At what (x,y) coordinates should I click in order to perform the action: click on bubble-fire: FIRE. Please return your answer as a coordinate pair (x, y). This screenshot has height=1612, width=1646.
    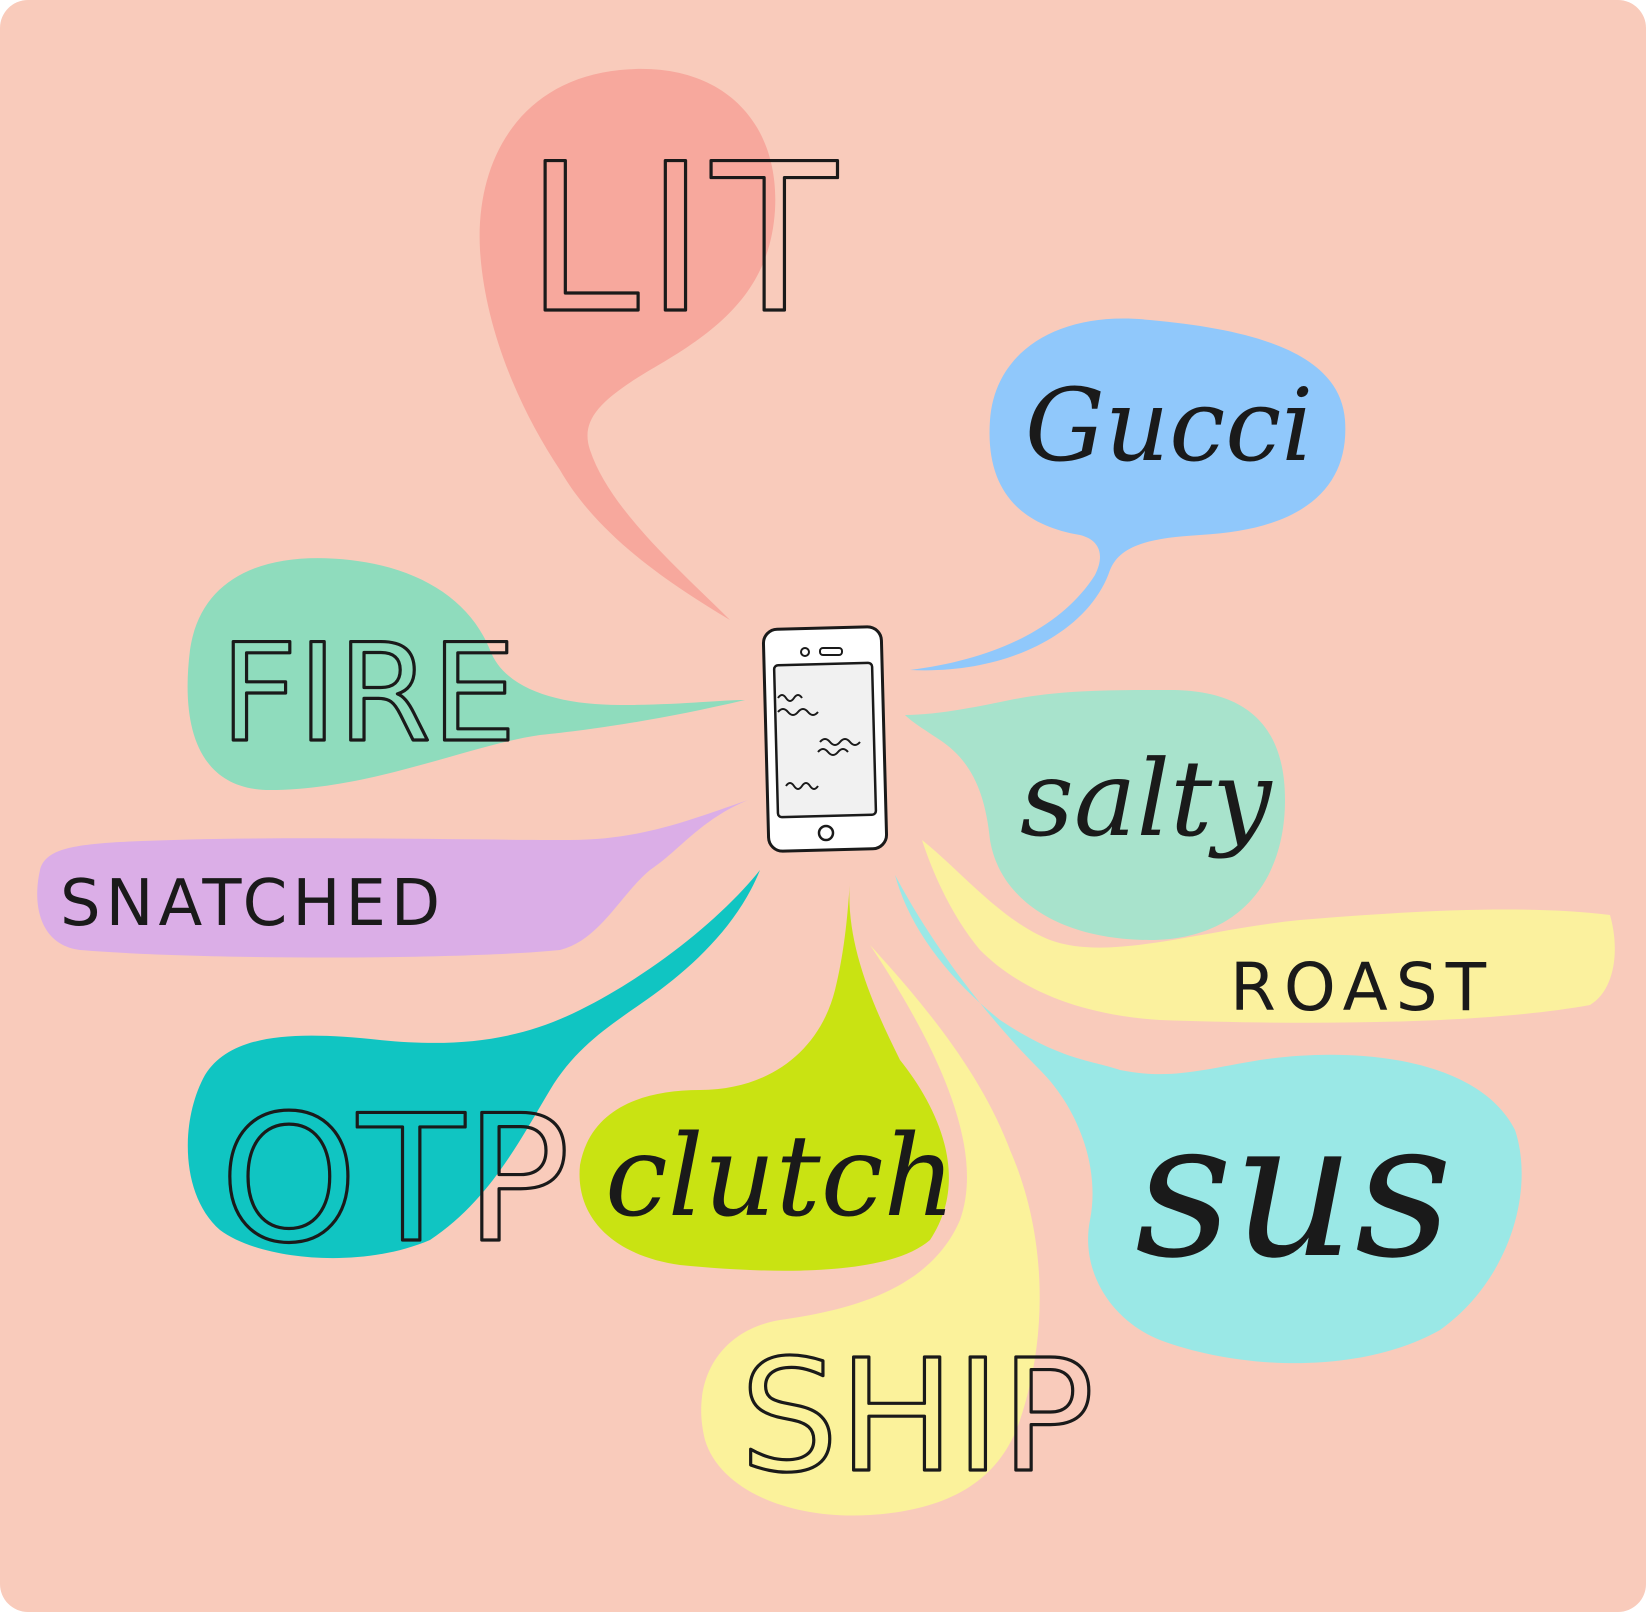
    Looking at the image, I should click on (466, 674).